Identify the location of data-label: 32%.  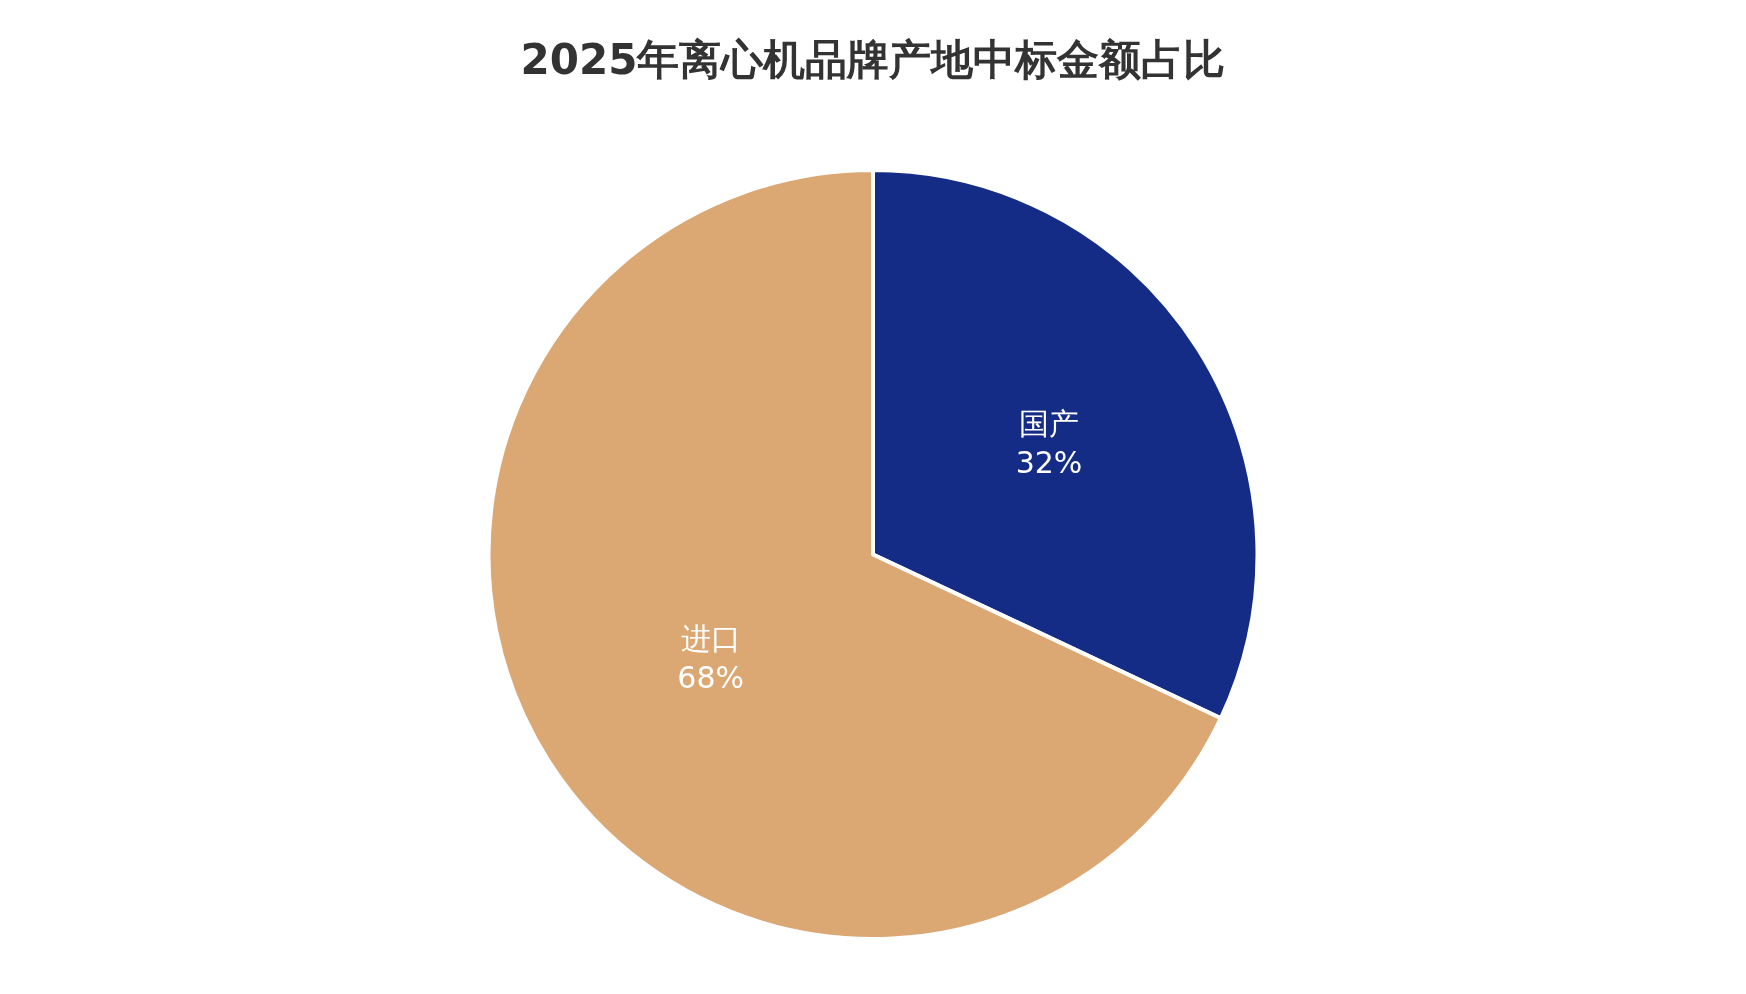
(1049, 462).